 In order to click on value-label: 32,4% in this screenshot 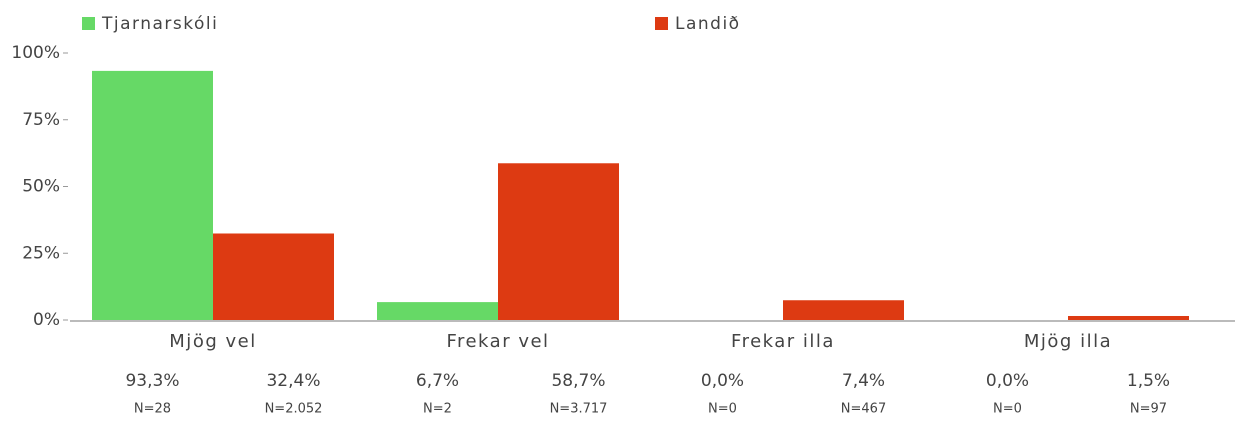, I will do `click(293, 381)`.